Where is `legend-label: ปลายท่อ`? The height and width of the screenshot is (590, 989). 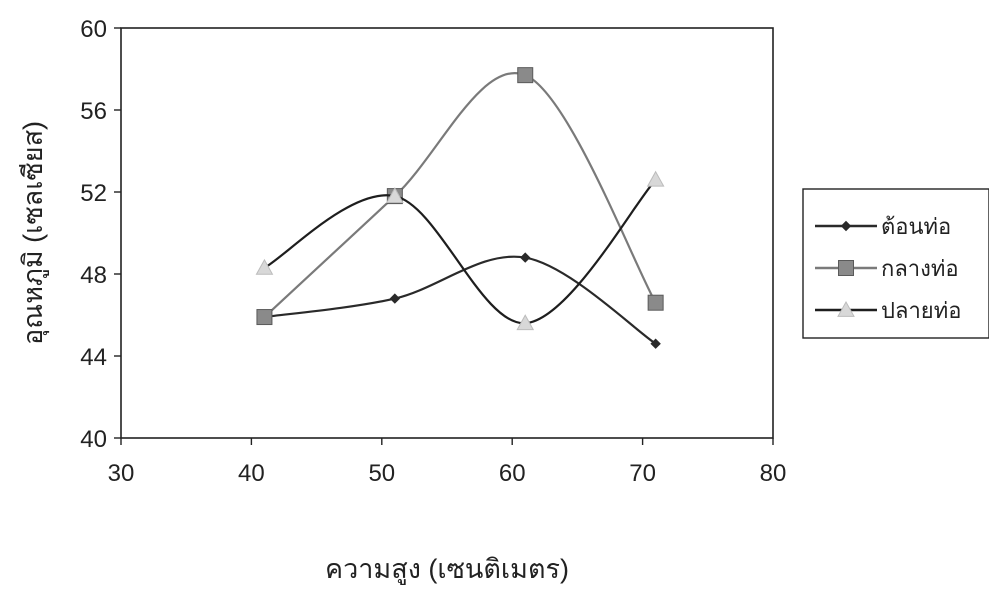
legend-label: ปลายท่อ is located at coordinates (921, 310).